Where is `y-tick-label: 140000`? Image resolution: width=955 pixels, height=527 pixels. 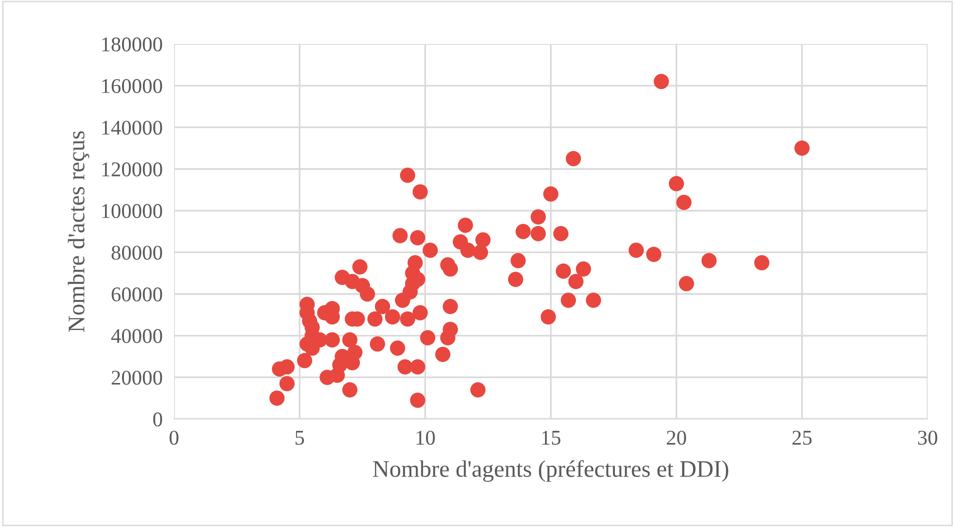 y-tick-label: 140000 is located at coordinates (132, 127).